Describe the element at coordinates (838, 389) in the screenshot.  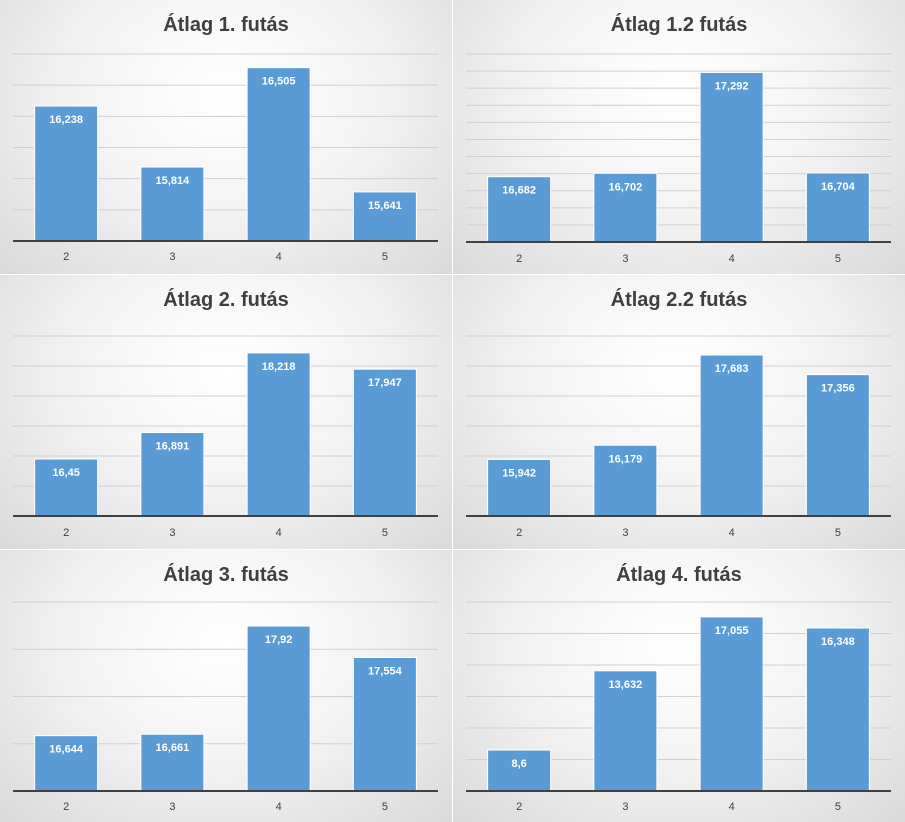
I see `data-label: 17,356` at that location.